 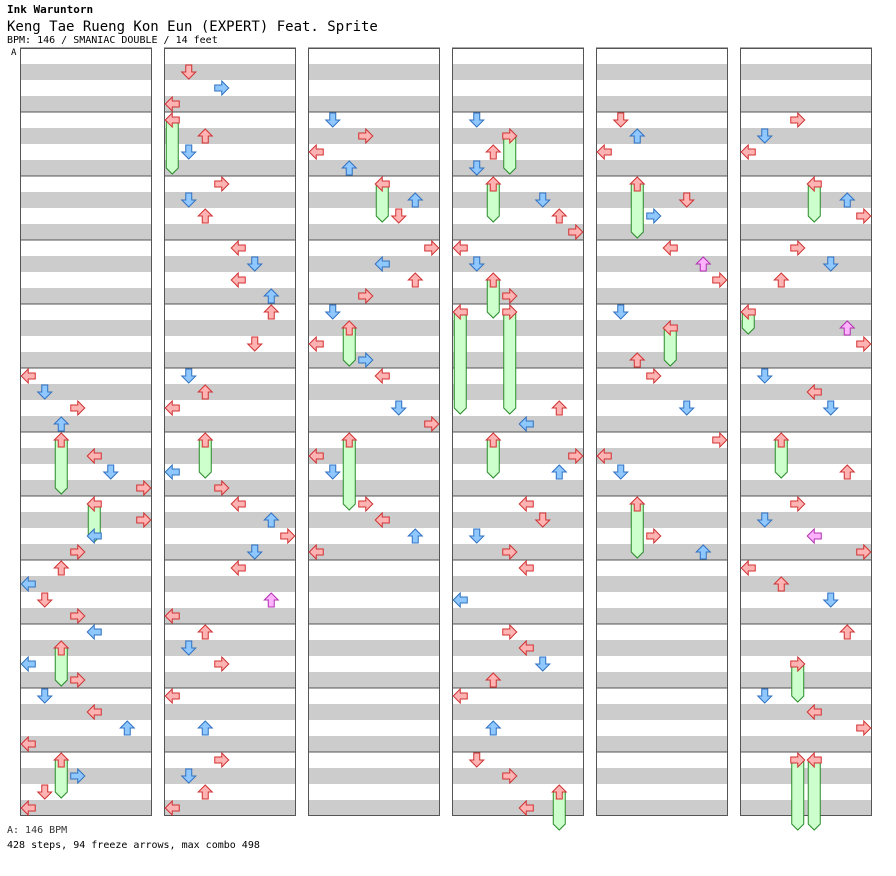 What do you see at coordinates (14, 53) in the screenshot?
I see `section-label: A` at bounding box center [14, 53].